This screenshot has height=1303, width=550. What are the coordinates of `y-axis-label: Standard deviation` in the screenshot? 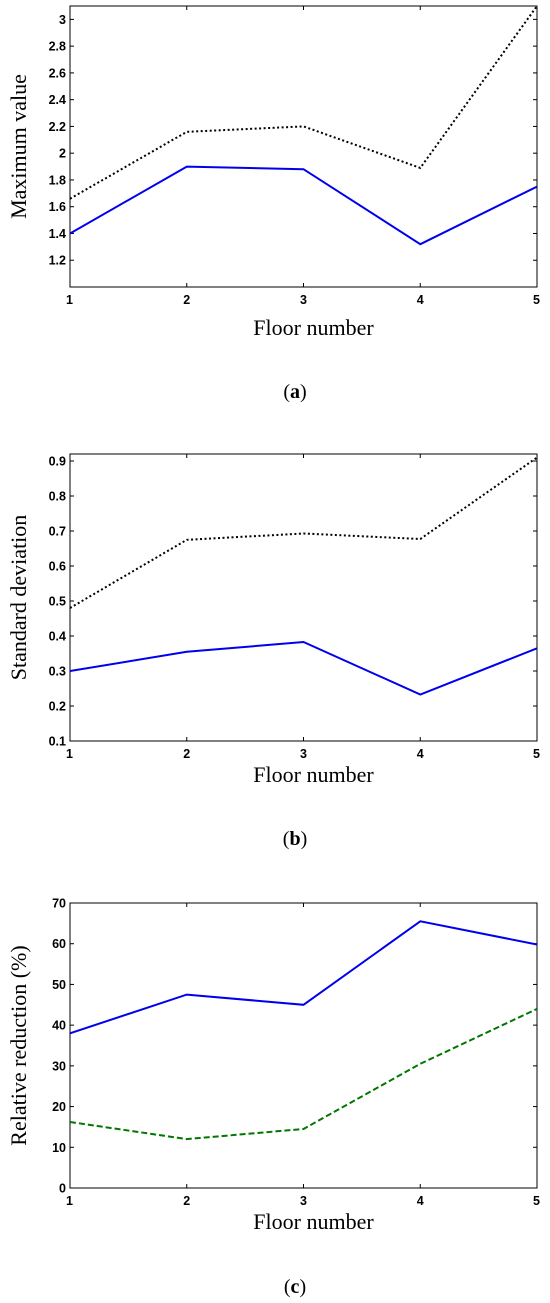 It's located at (18, 598).